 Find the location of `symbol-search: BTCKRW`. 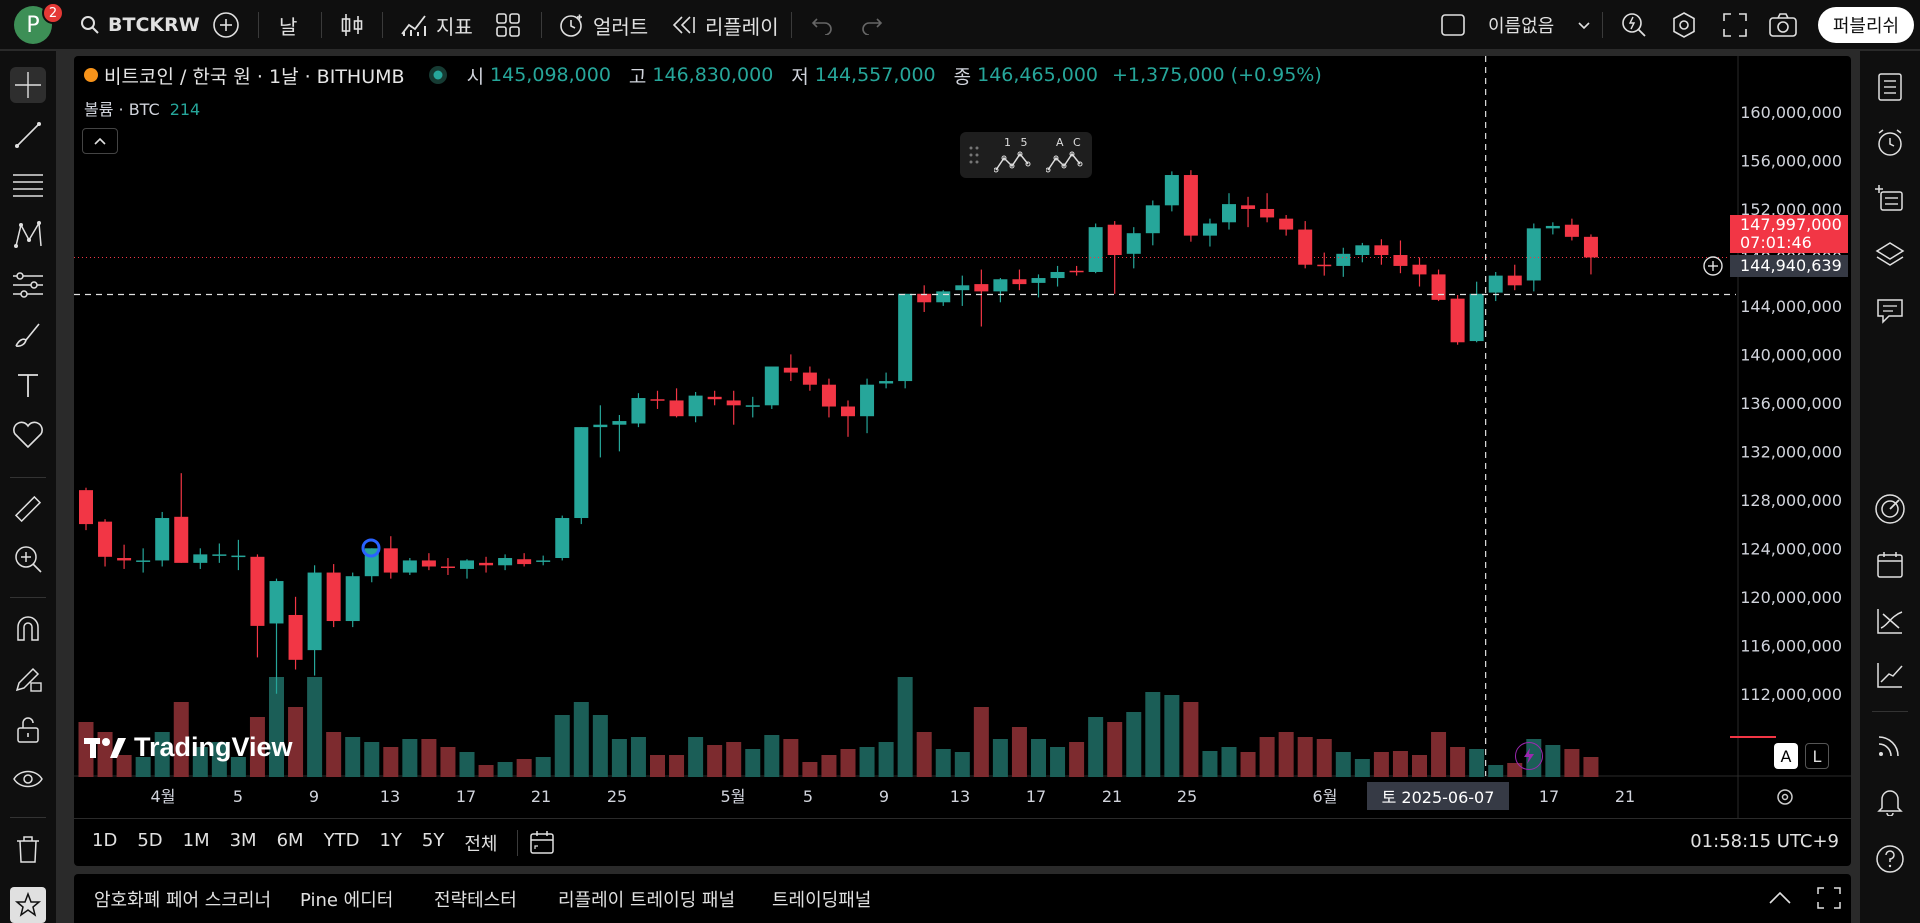

symbol-search: BTCKRW is located at coordinates (140, 25).